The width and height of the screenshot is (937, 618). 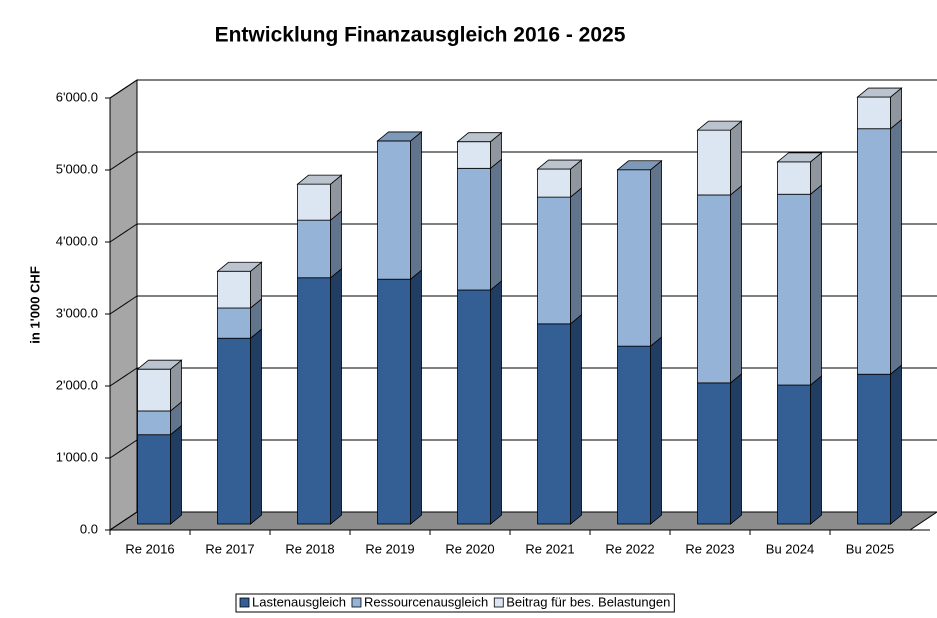 I want to click on y-tick-label: 5'000.0, so click(x=77, y=168).